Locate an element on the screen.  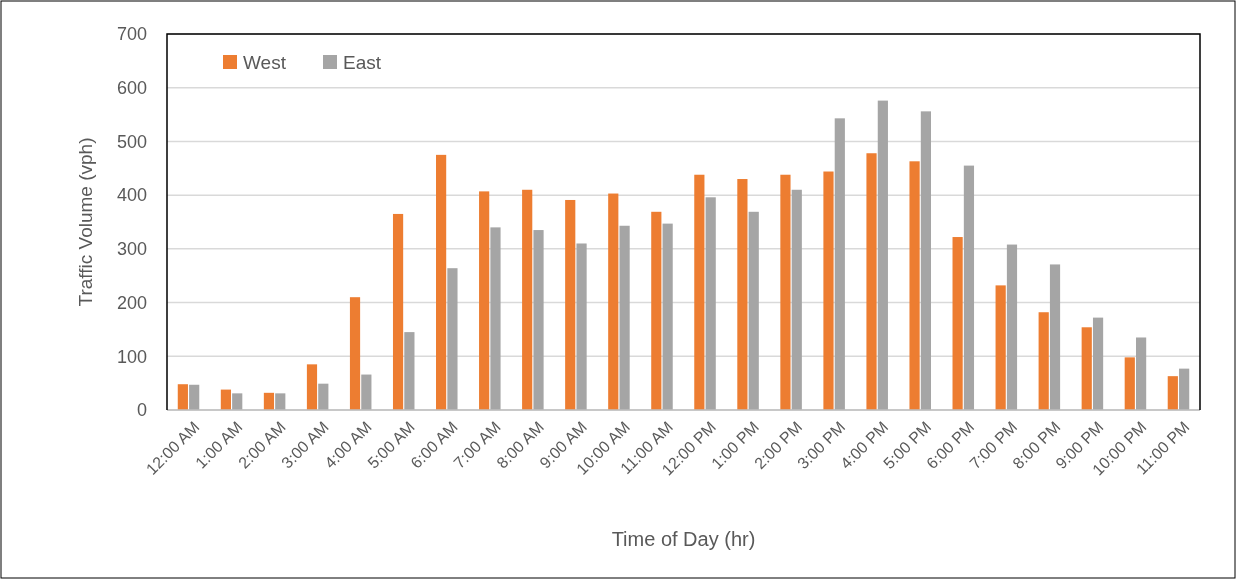
x-axis-title: Time of Day (hr) is located at coordinates (683, 539).